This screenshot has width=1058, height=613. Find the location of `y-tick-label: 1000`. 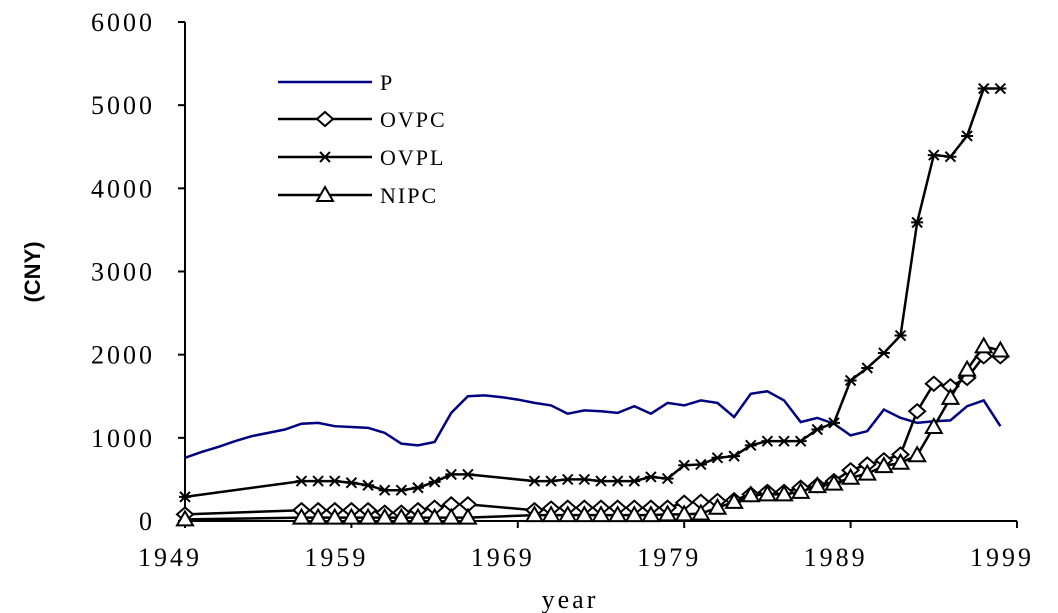

y-tick-label: 1000 is located at coordinates (123, 438).